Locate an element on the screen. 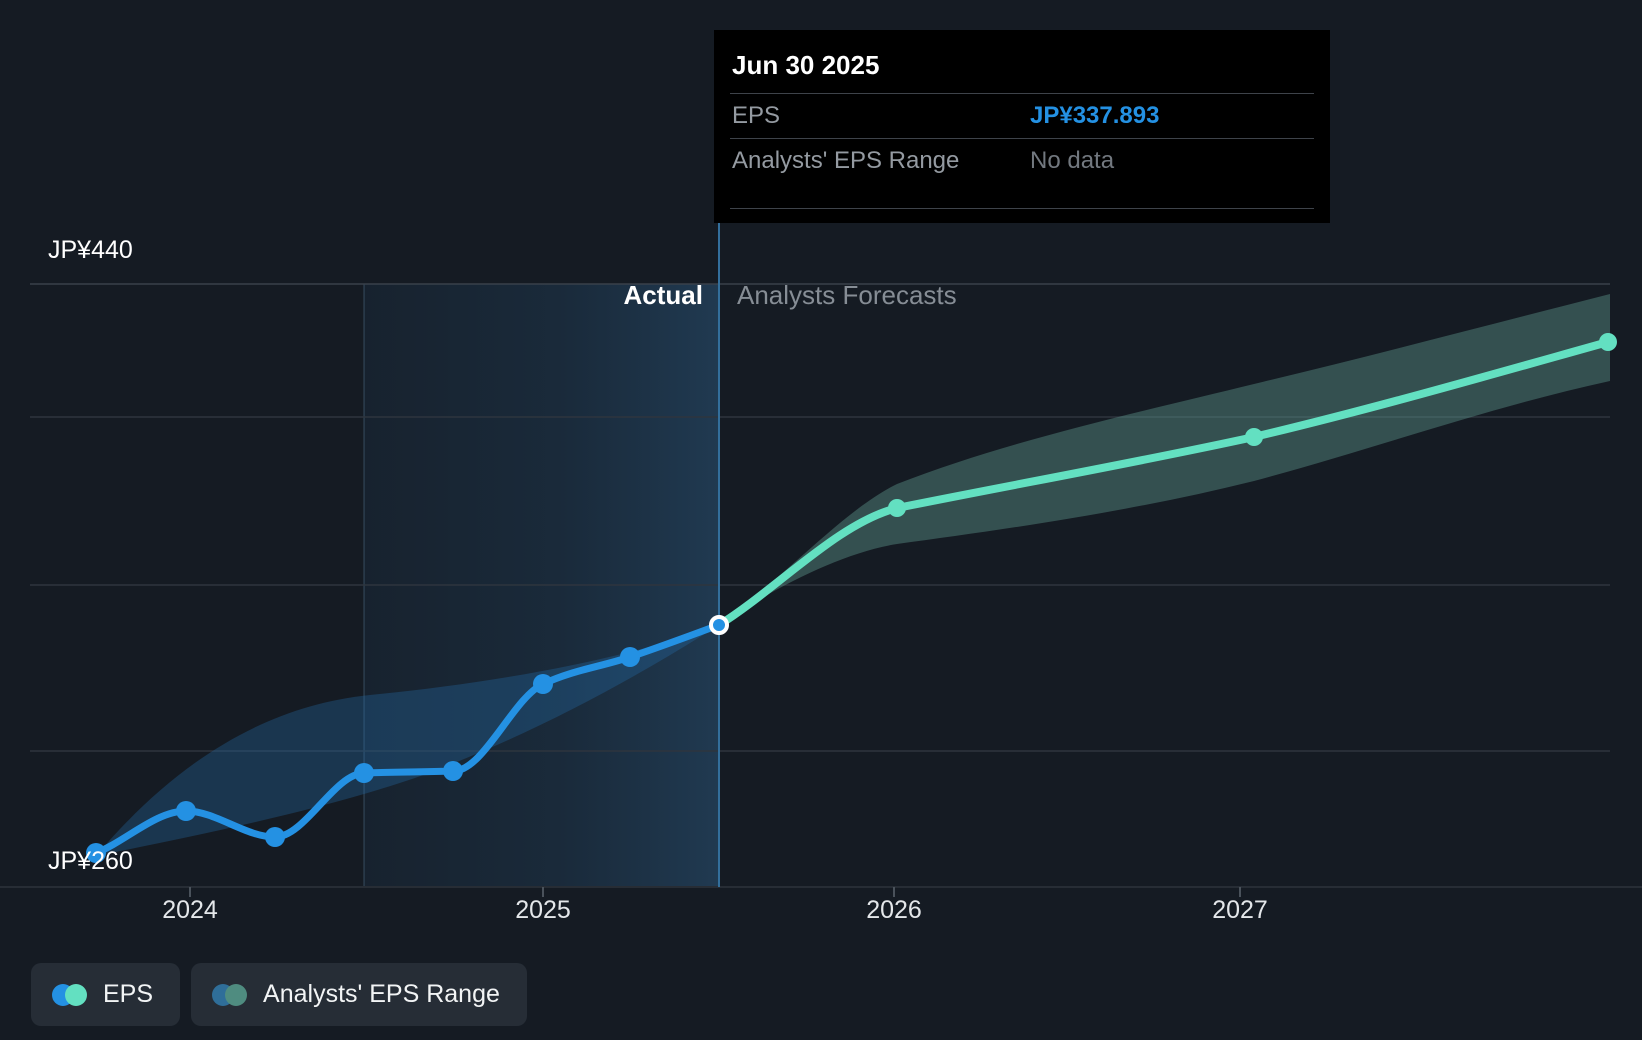  data-point-forecast-2027 is located at coordinates (1608, 342).